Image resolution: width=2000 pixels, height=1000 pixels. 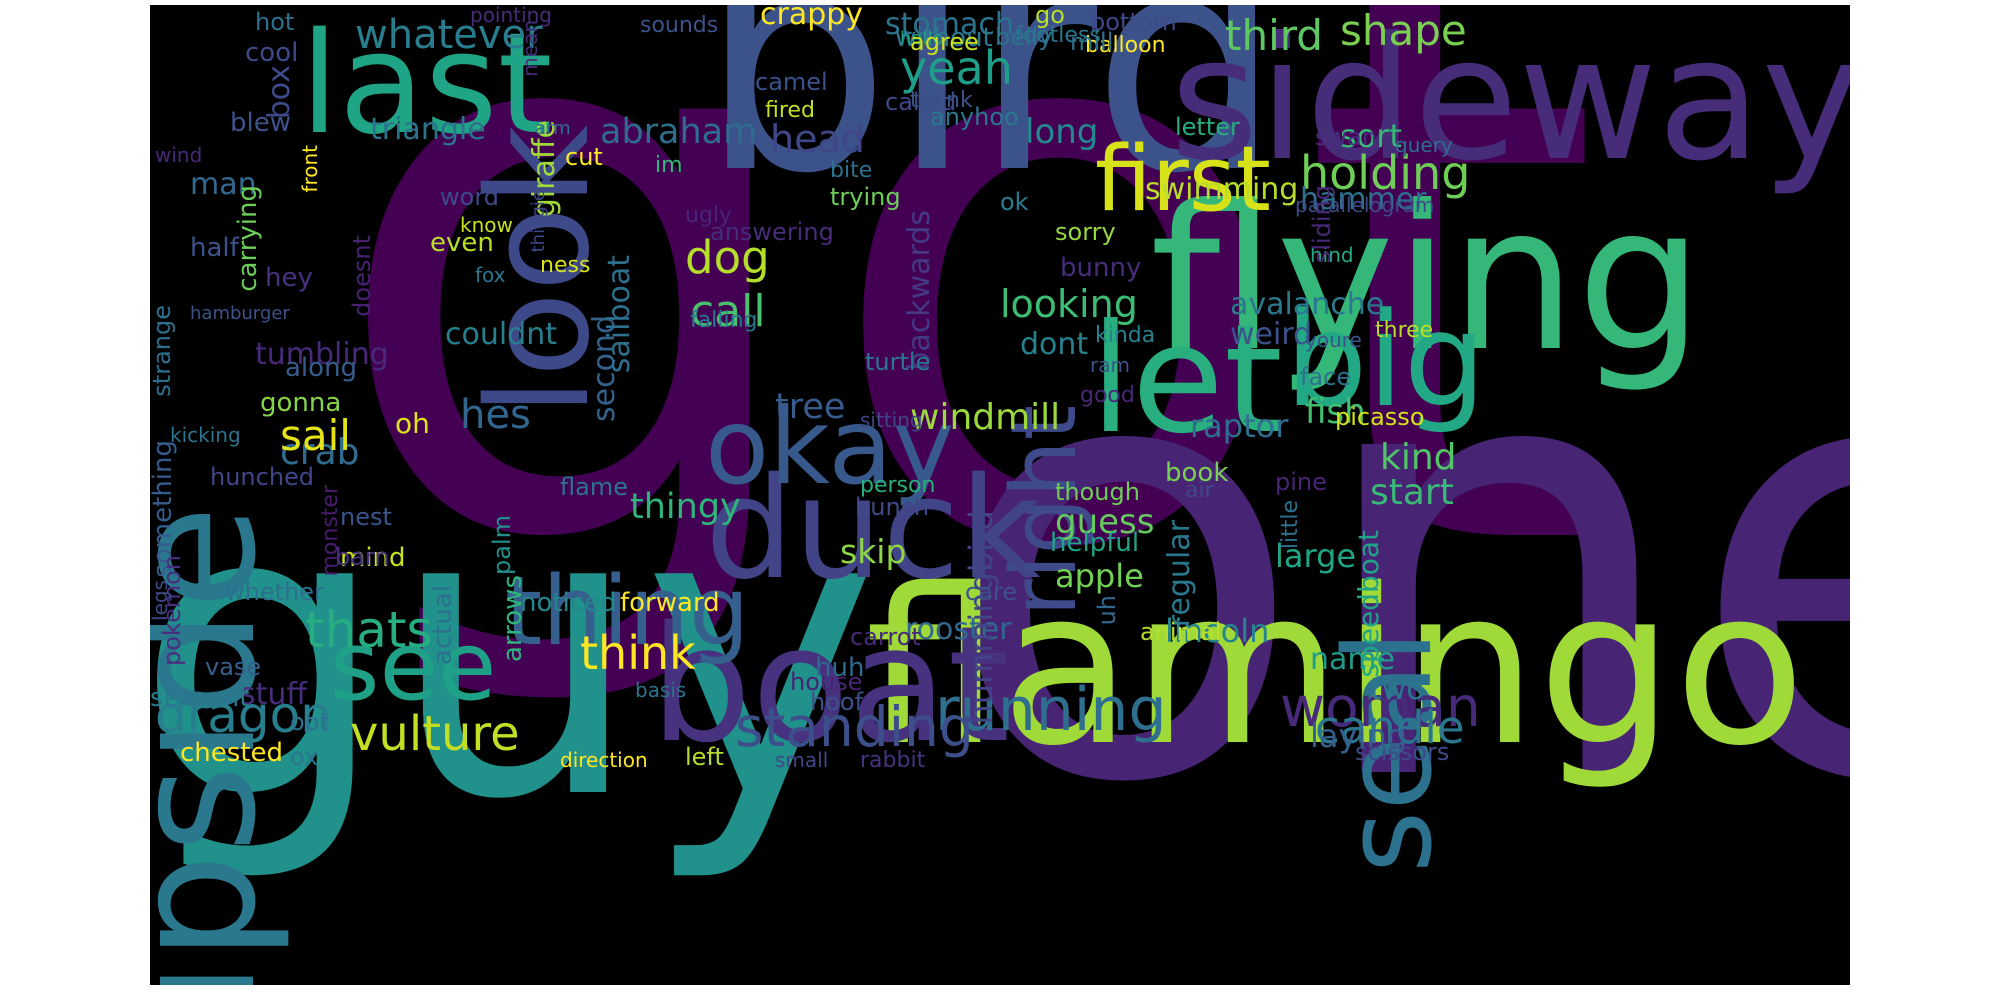 What do you see at coordinates (490, 275) in the screenshot?
I see `word-fox: fox` at bounding box center [490, 275].